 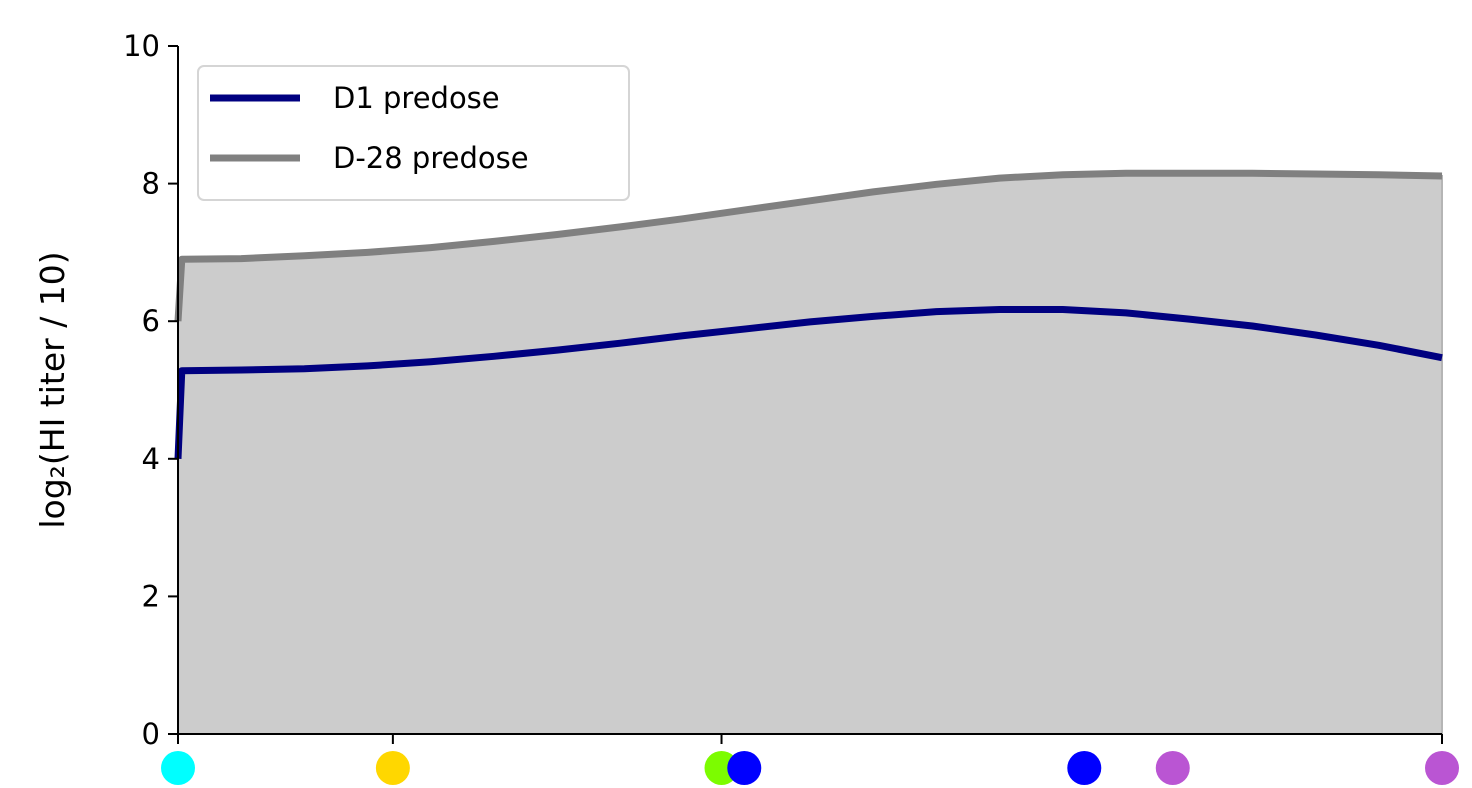 I want to click on y-tick-label: 2, so click(x=151, y=596).